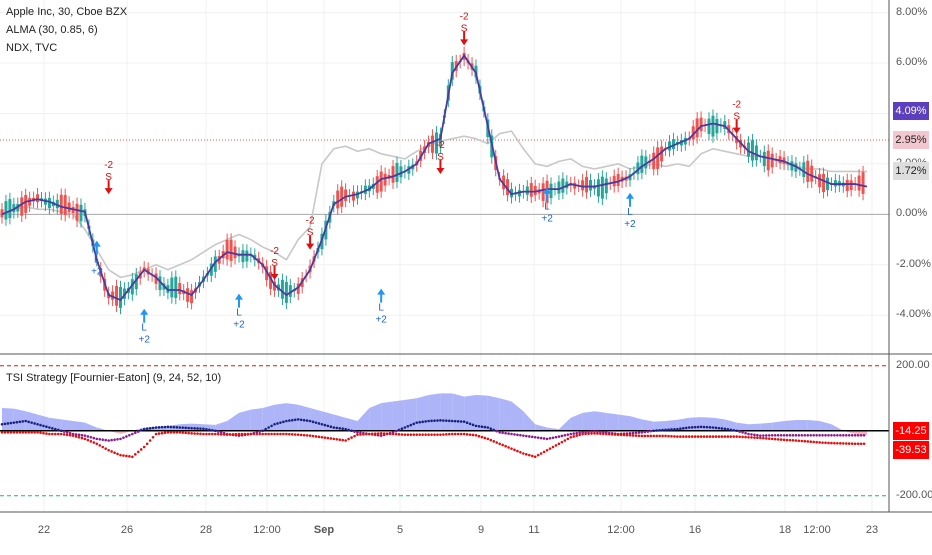 This screenshot has height=555, width=932. What do you see at coordinates (32, 48) in the screenshot?
I see `ndx-legend: NDX, TVC` at bounding box center [32, 48].